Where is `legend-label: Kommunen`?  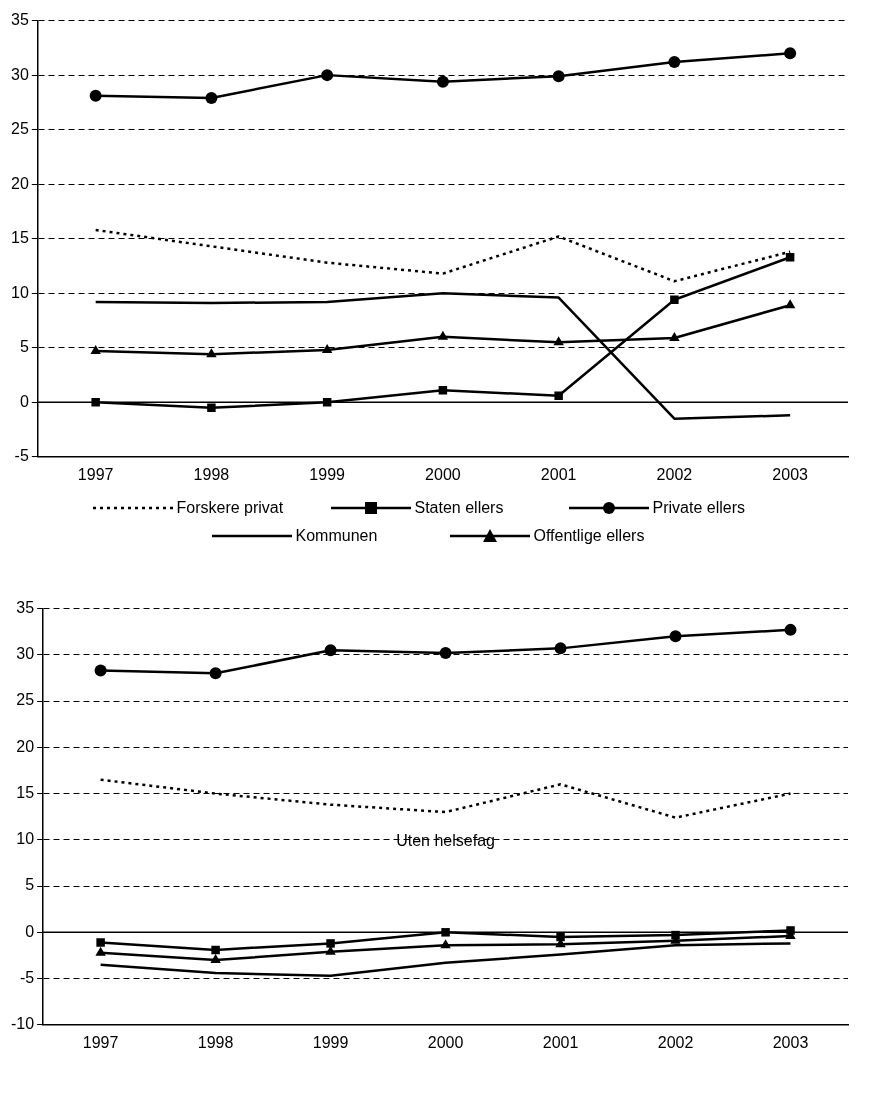 legend-label: Kommunen is located at coordinates (336, 536).